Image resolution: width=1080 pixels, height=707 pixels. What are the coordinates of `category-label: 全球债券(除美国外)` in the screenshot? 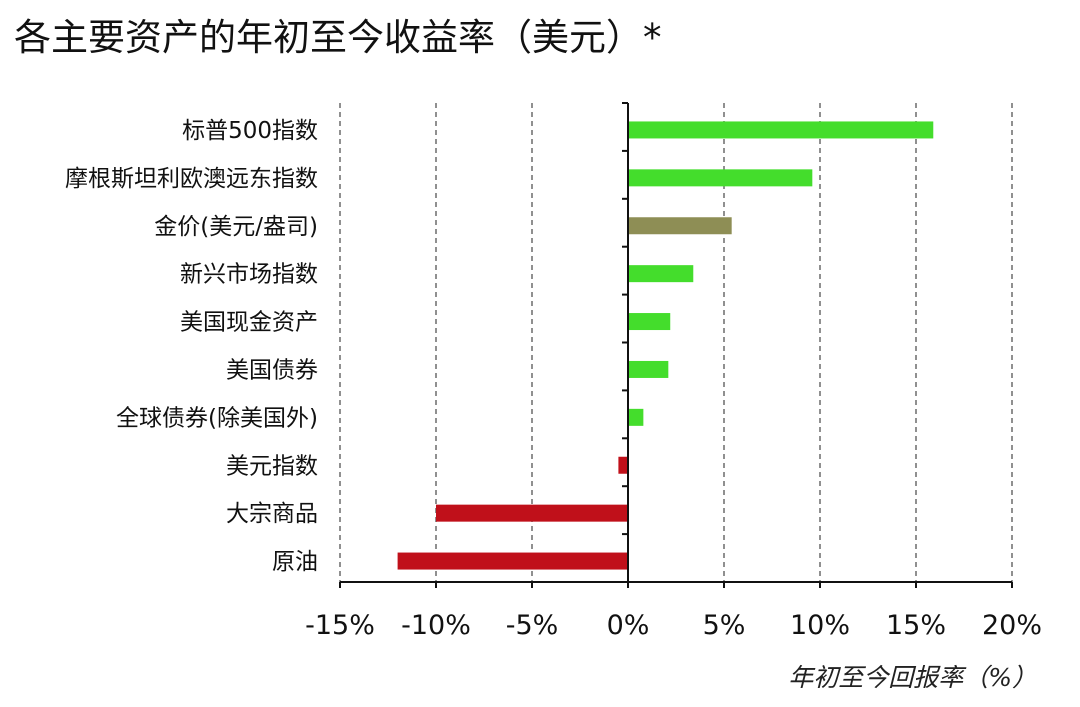 It's located at (217, 418).